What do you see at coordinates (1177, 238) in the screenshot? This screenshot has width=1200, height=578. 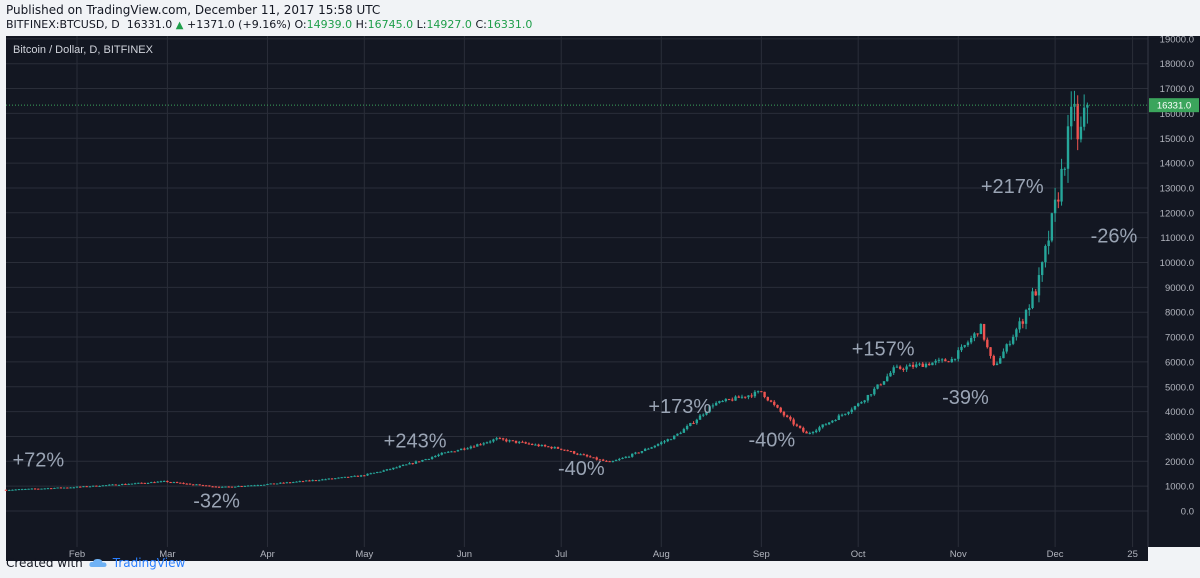 I see `y-tick-label: 11000.0` at bounding box center [1177, 238].